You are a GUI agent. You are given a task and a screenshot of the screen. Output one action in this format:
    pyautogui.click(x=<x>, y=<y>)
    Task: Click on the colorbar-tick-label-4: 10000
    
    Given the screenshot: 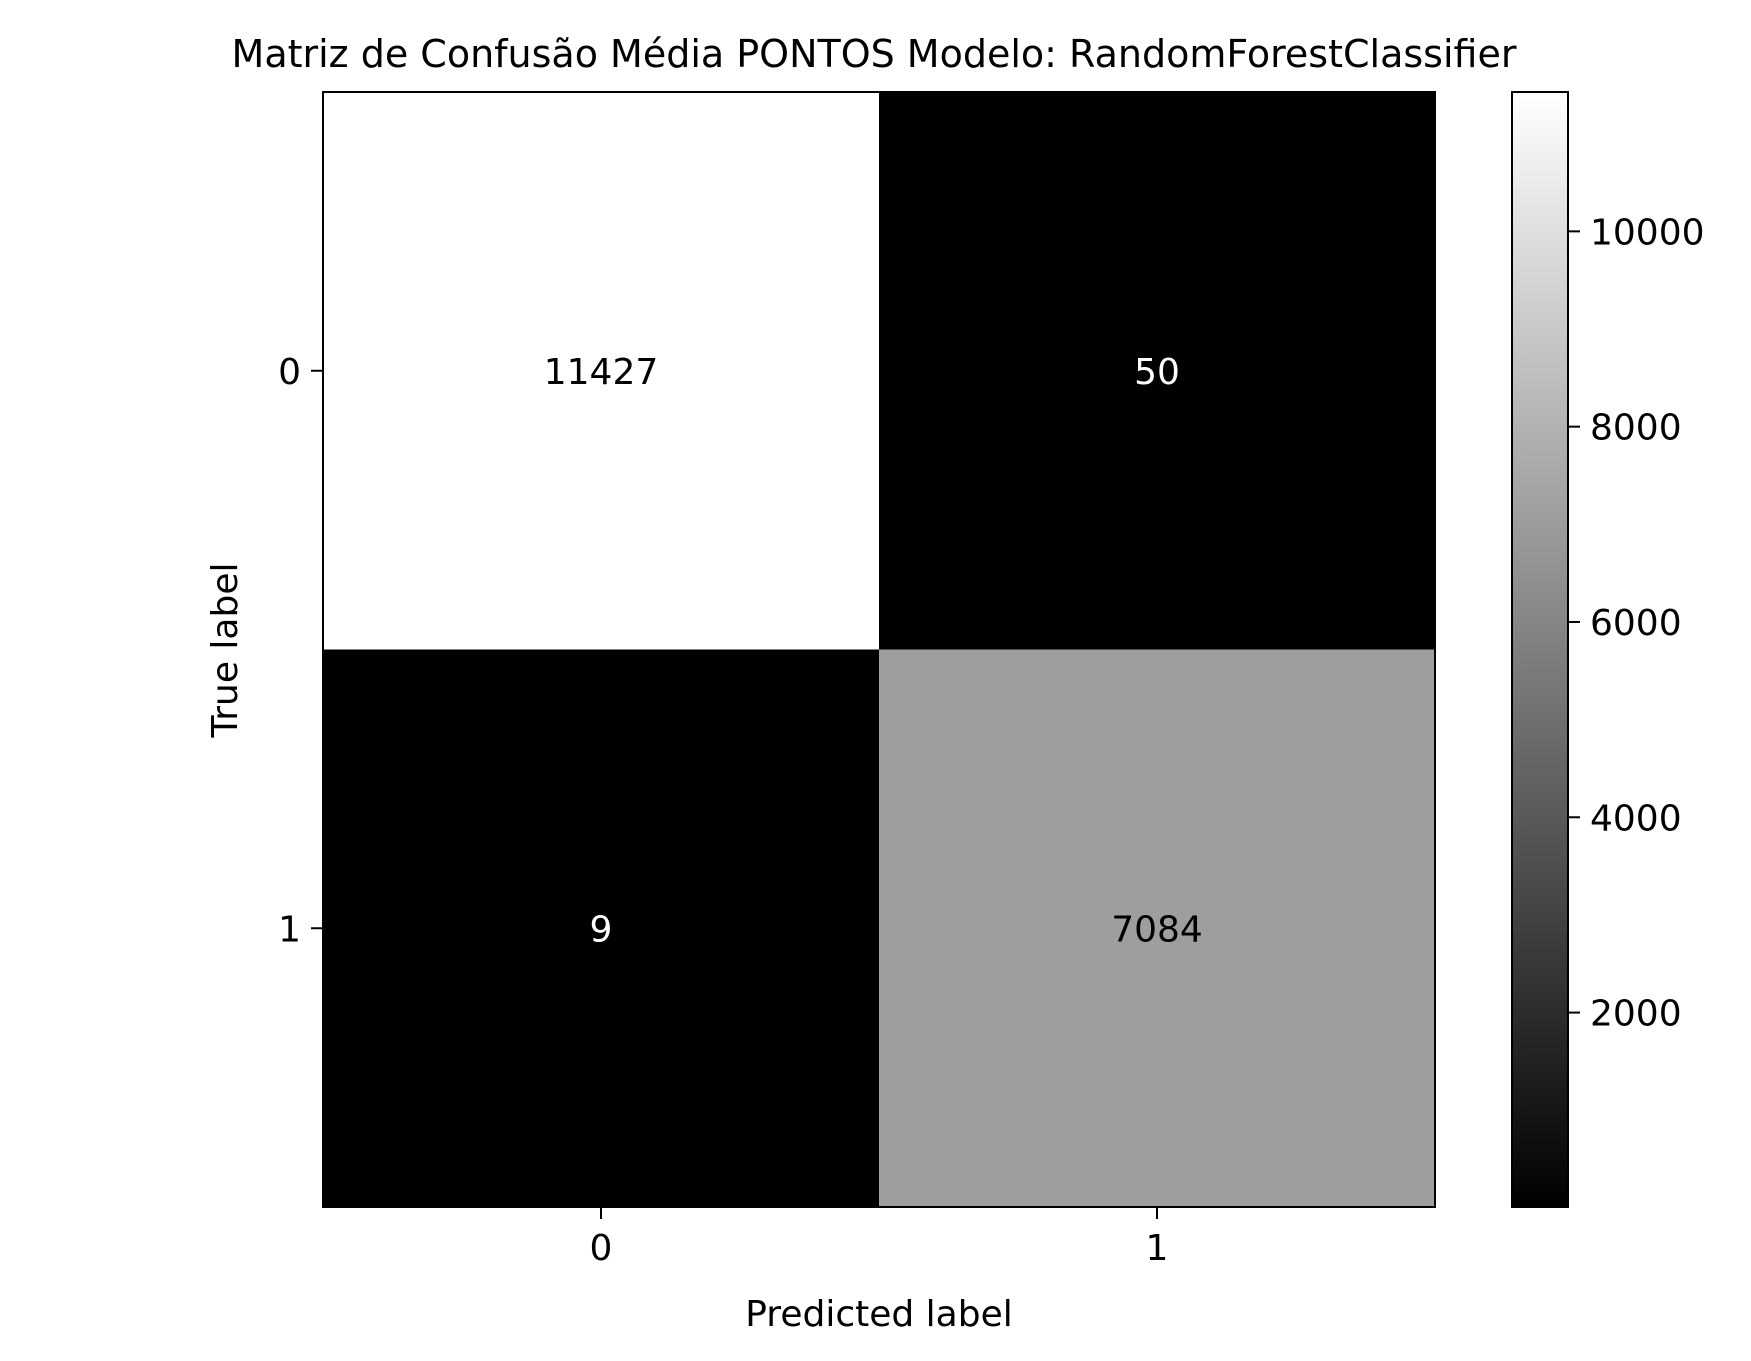 What is the action you would take?
    pyautogui.click(x=1647, y=232)
    